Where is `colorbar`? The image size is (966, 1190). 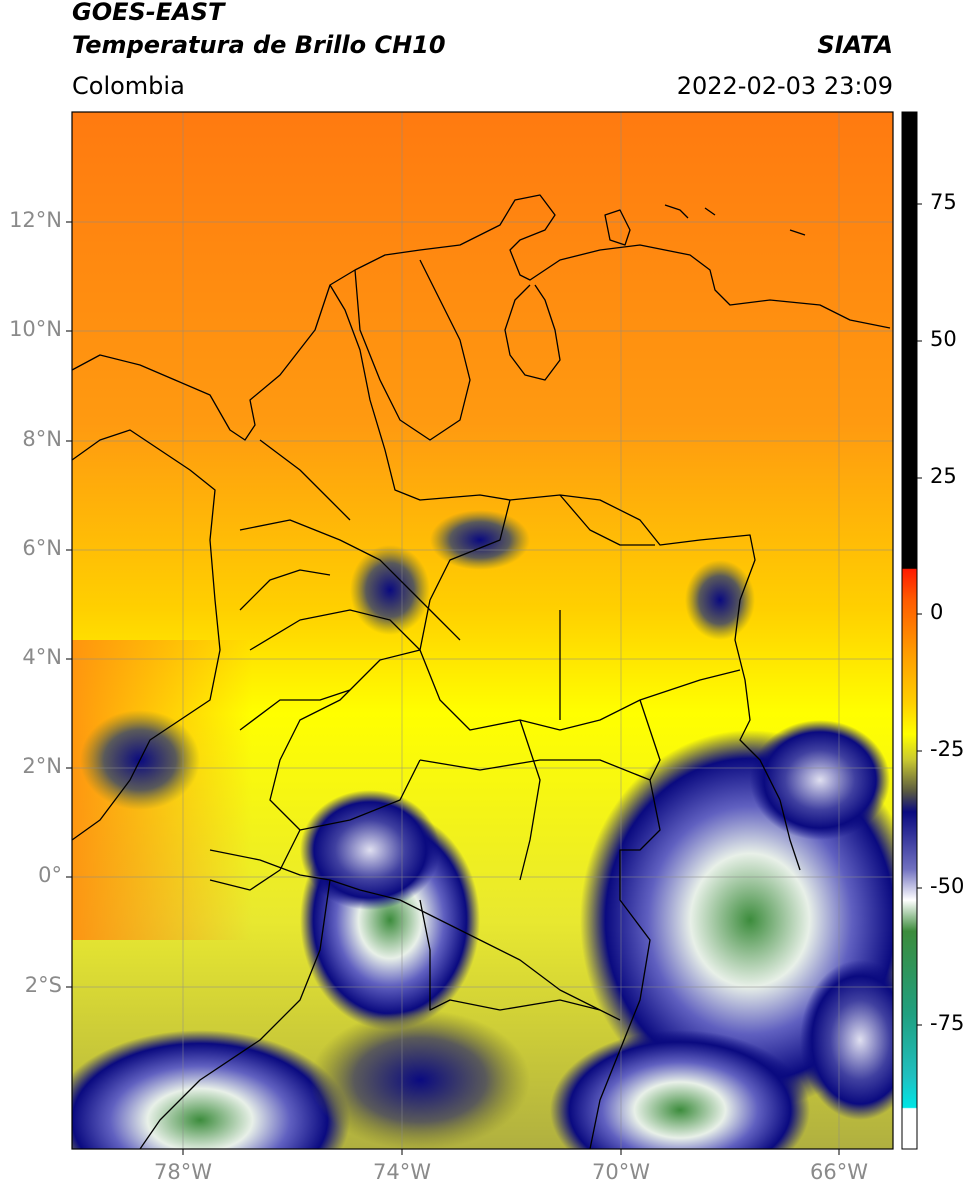
colorbar is located at coordinates (911, 630).